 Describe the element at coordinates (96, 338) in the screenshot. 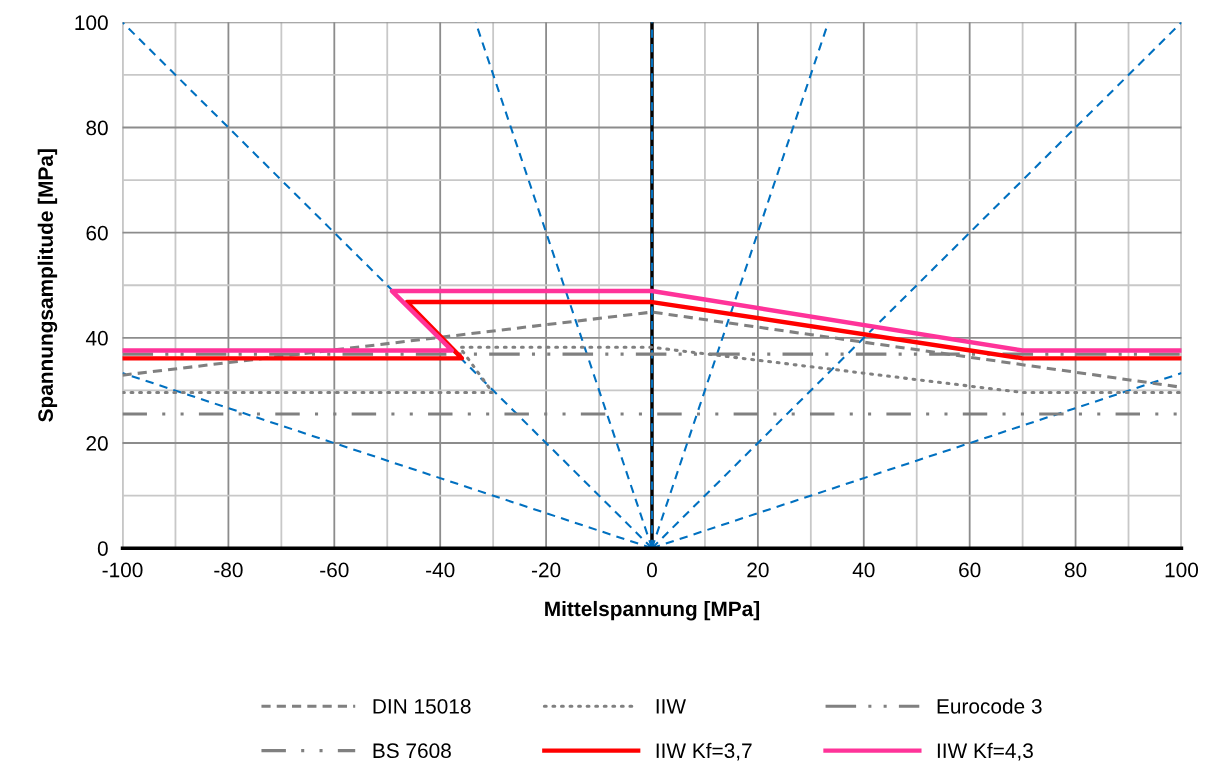

I see `y-tick-label: 40` at that location.